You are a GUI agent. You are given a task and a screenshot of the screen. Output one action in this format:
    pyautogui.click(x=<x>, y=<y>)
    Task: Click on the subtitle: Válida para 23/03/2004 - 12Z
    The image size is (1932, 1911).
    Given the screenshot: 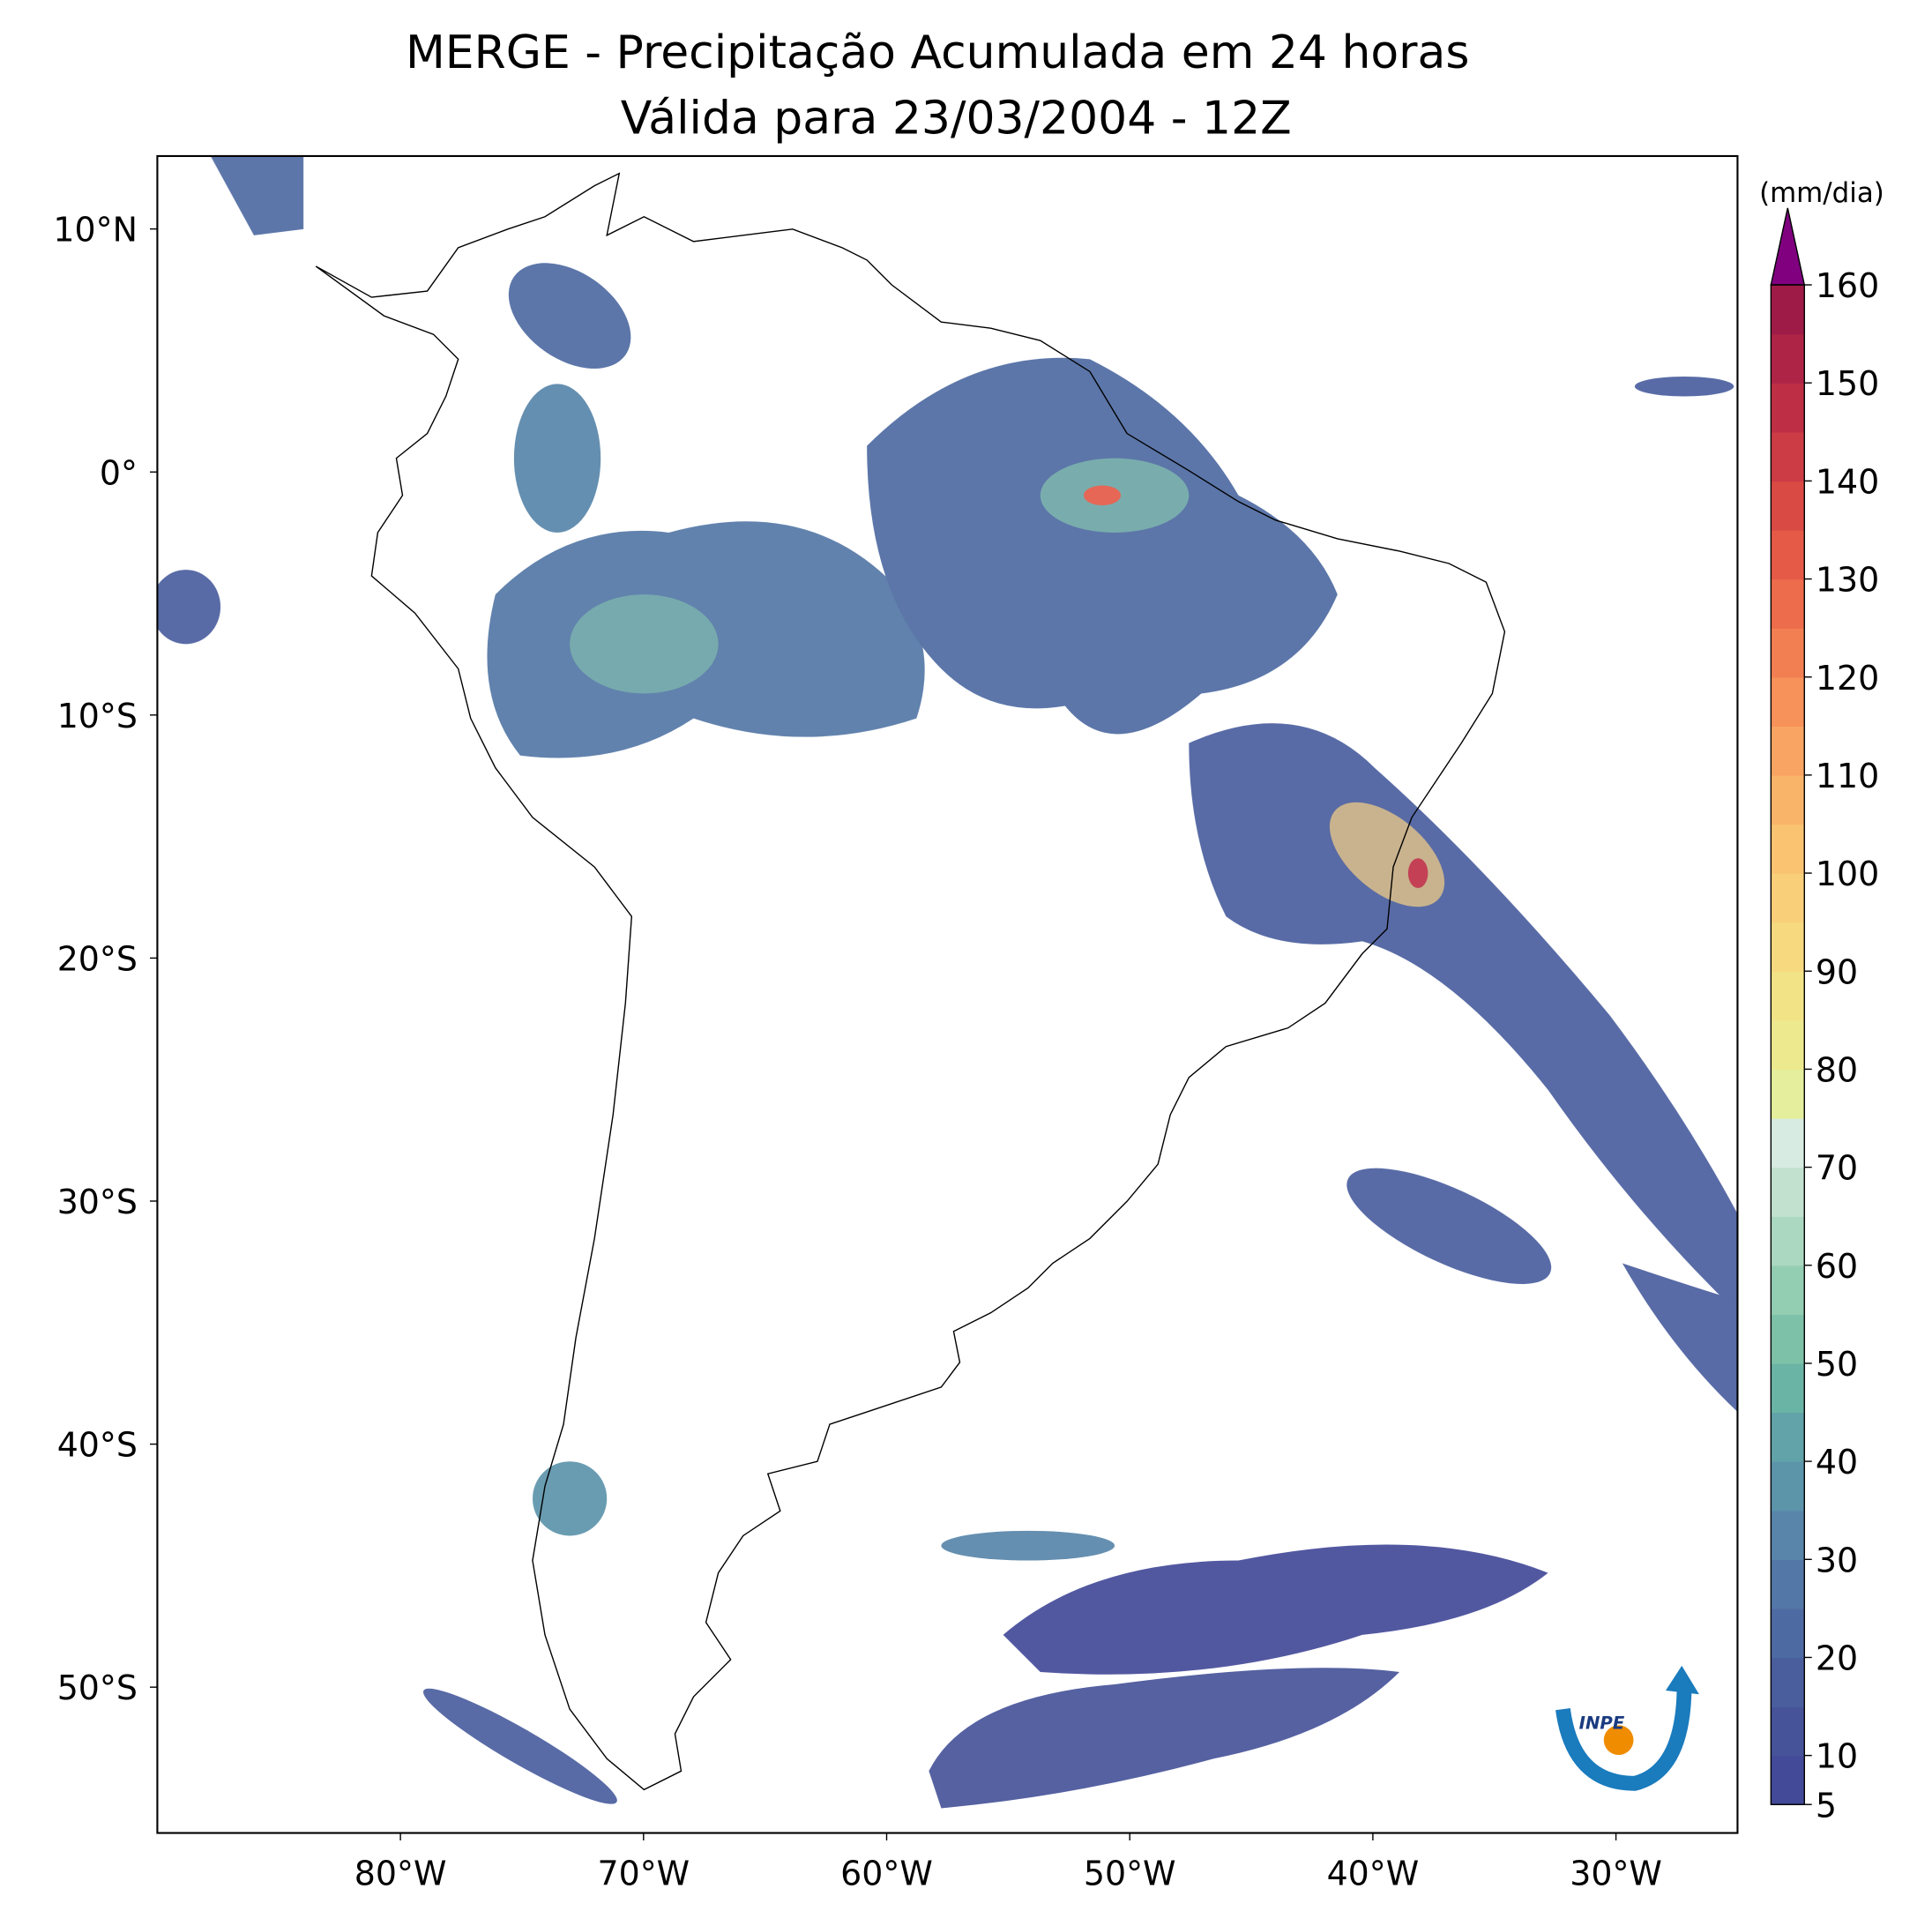 What is the action you would take?
    pyautogui.click(x=956, y=119)
    